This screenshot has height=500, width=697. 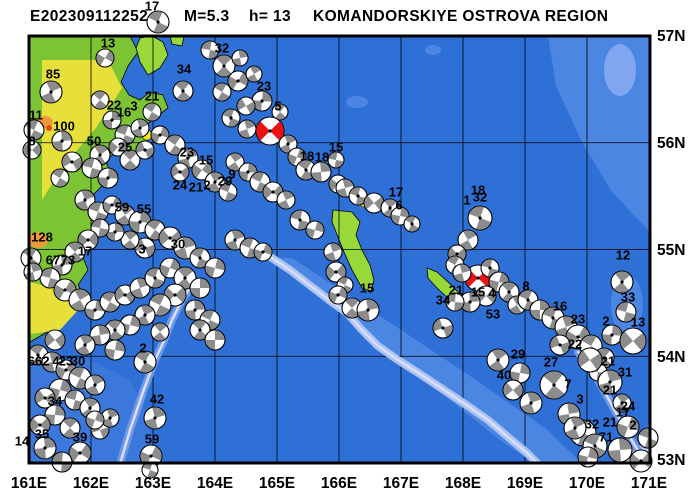 What do you see at coordinates (133, 105) in the screenshot?
I see `depth-label: 3` at bounding box center [133, 105].